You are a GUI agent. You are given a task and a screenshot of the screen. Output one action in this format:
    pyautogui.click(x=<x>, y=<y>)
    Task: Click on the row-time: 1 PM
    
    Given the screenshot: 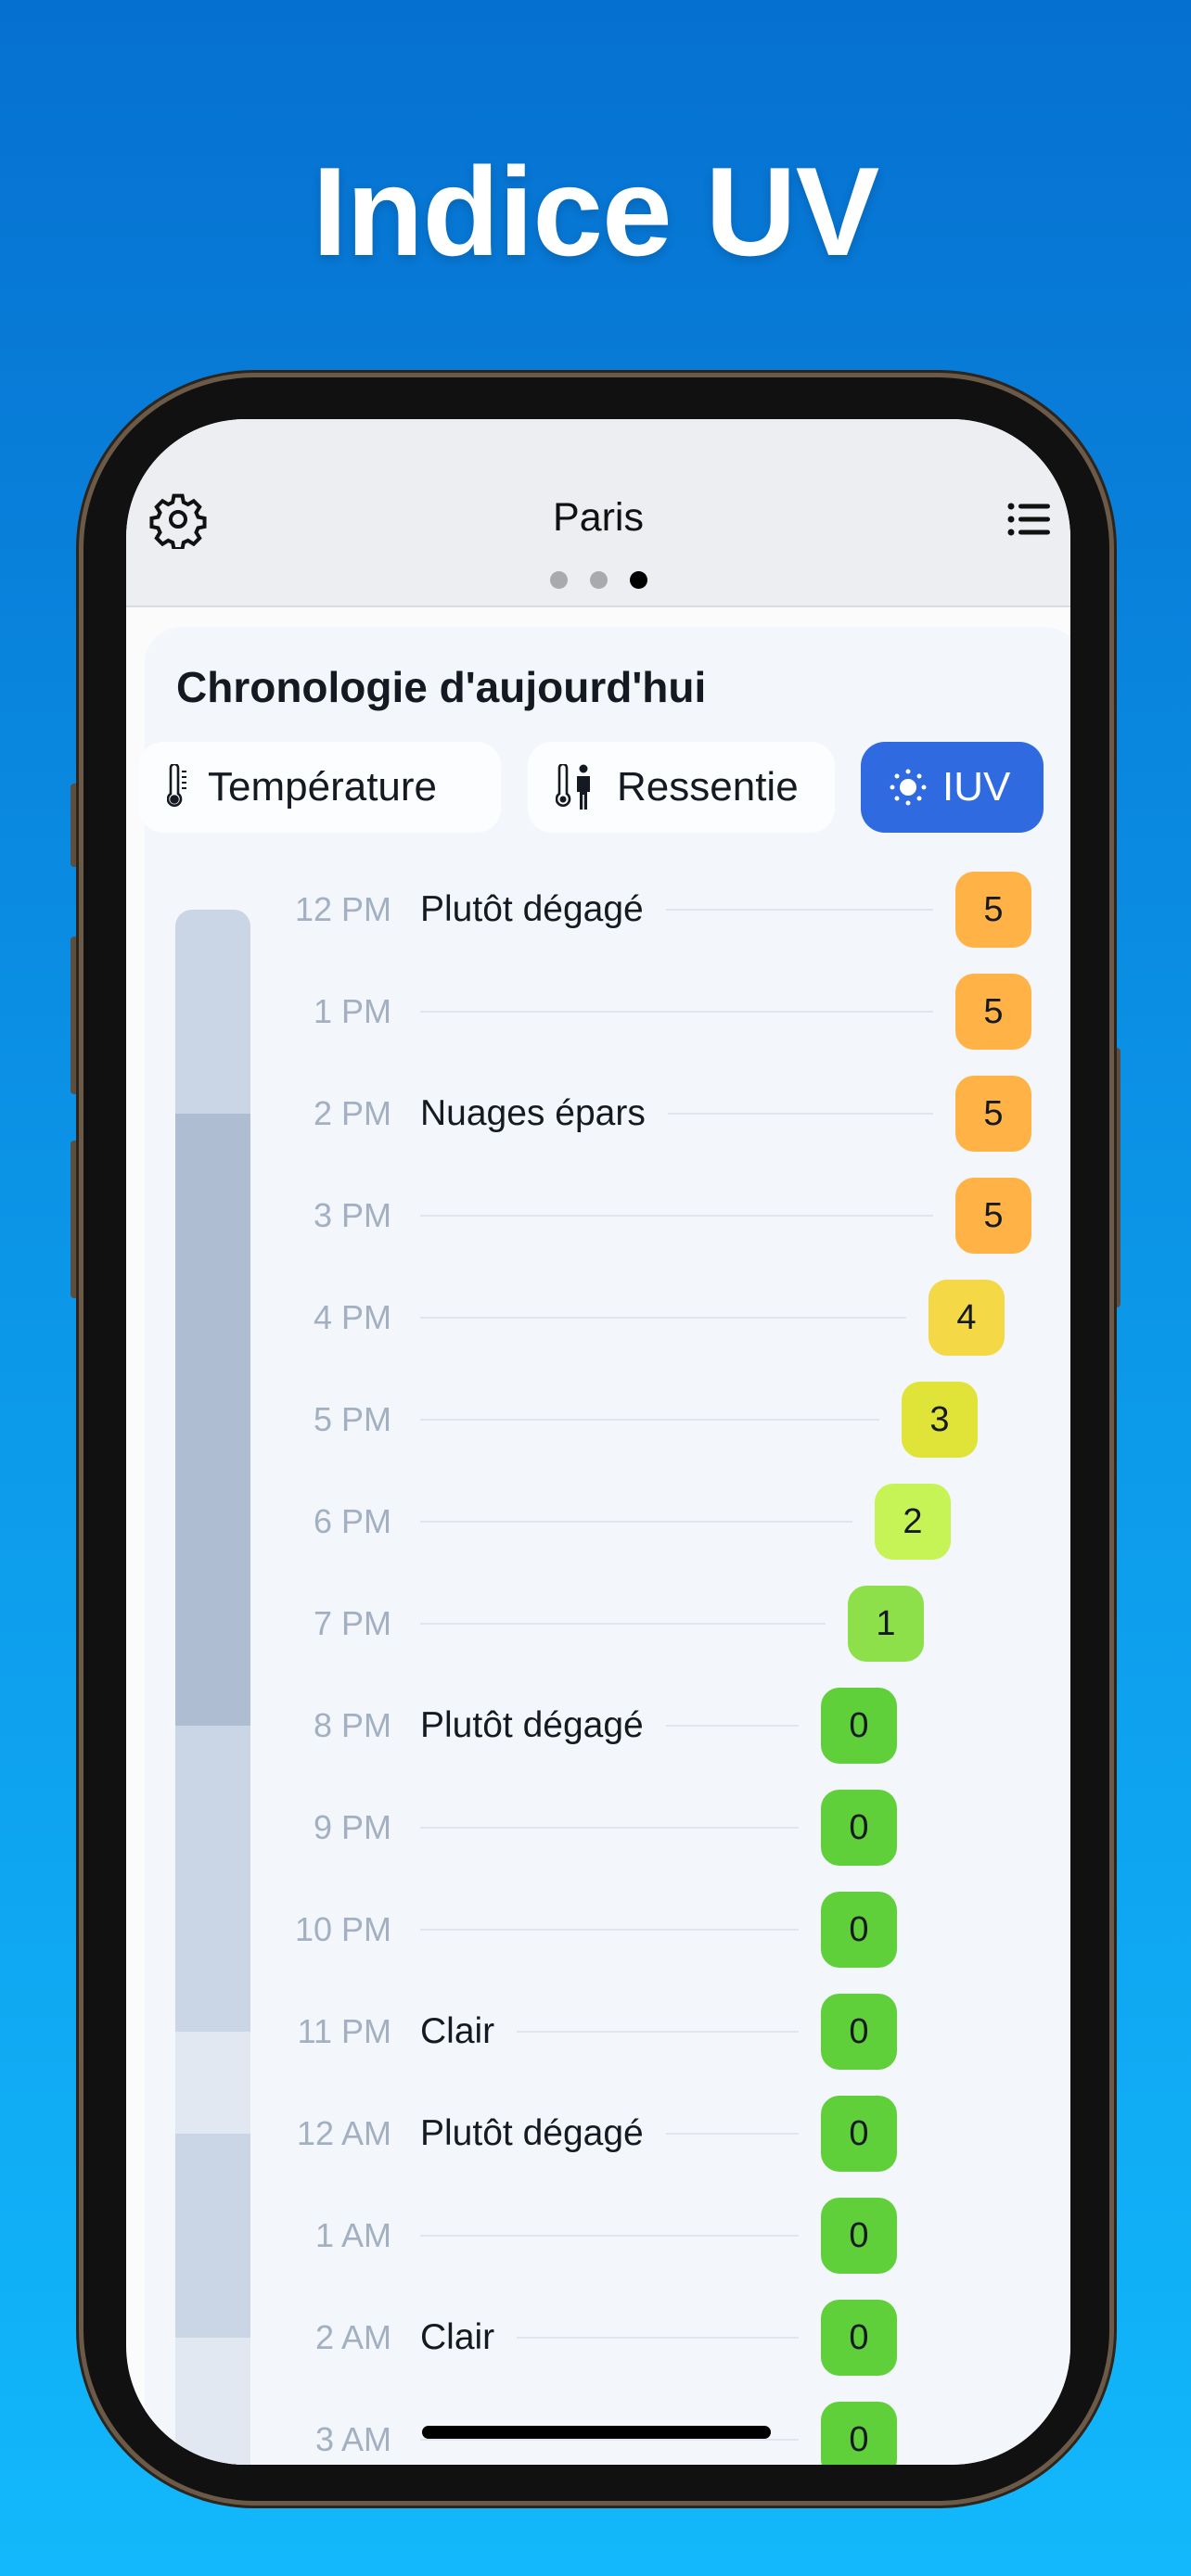 What is the action you would take?
    pyautogui.click(x=352, y=1011)
    